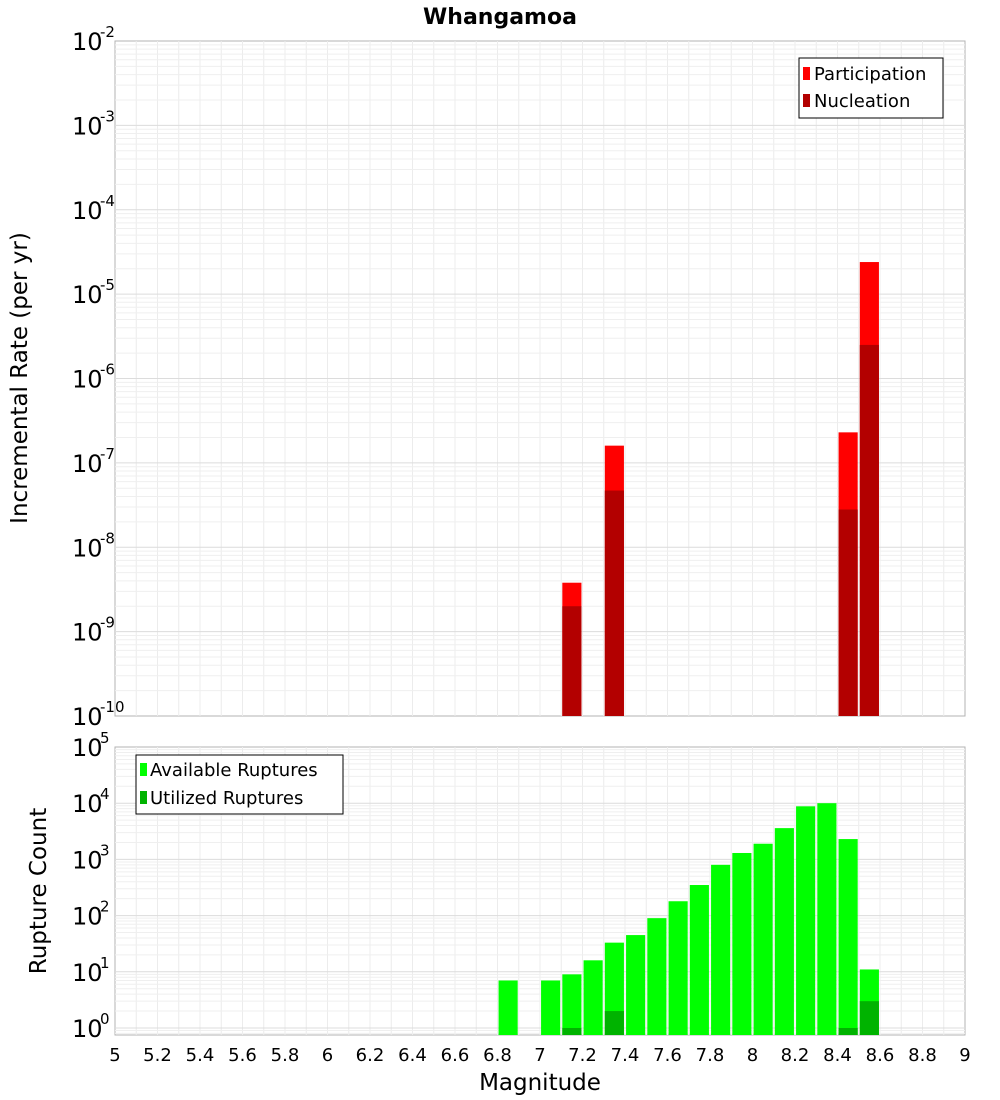 The width and height of the screenshot is (1000, 1100). What do you see at coordinates (837, 1055) in the screenshot?
I see `x-tick-label-17: 8.4` at bounding box center [837, 1055].